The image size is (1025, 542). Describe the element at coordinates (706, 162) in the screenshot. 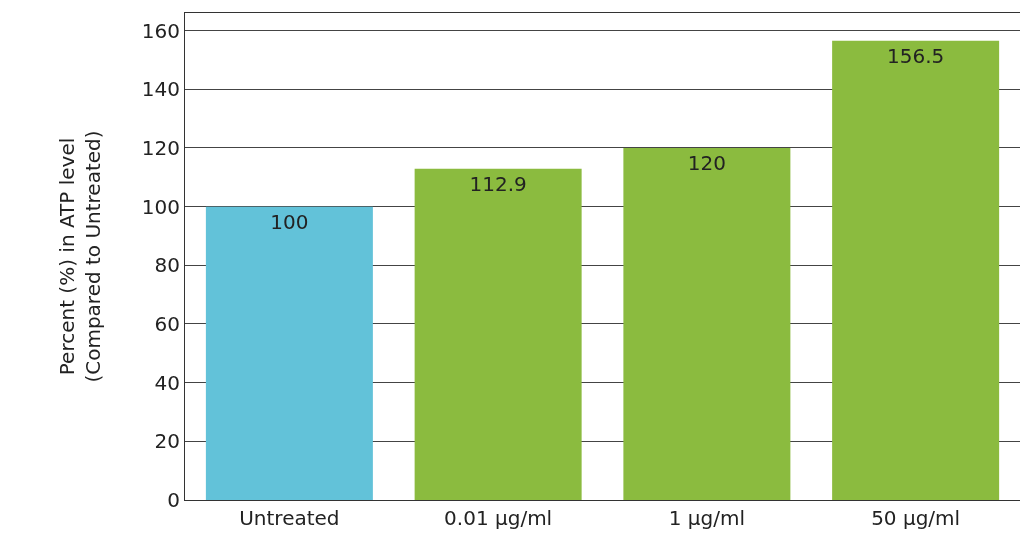

I see `data-label: 120` at that location.